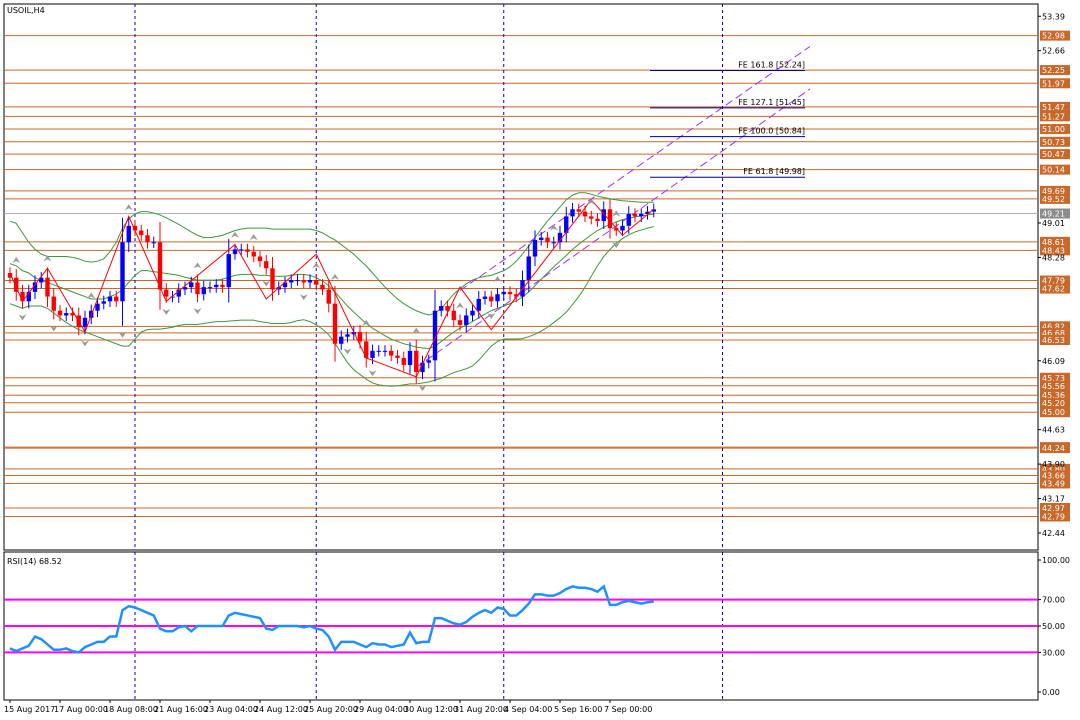 This screenshot has height=720, width=1080. I want to click on level-price-label: 50.47, so click(1053, 154).